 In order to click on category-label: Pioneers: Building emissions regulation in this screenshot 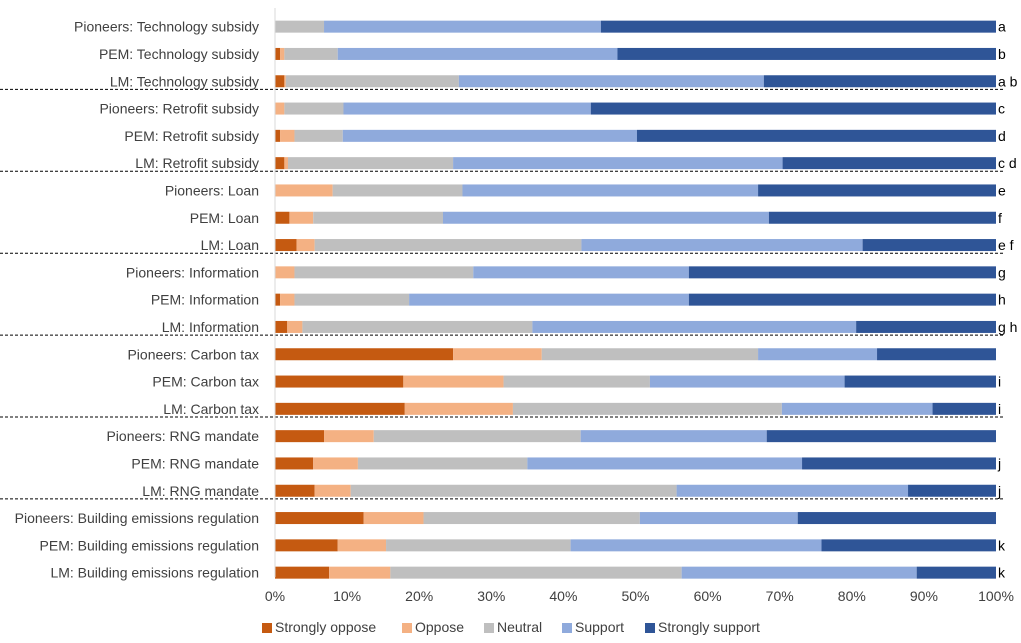, I will do `click(137, 518)`.